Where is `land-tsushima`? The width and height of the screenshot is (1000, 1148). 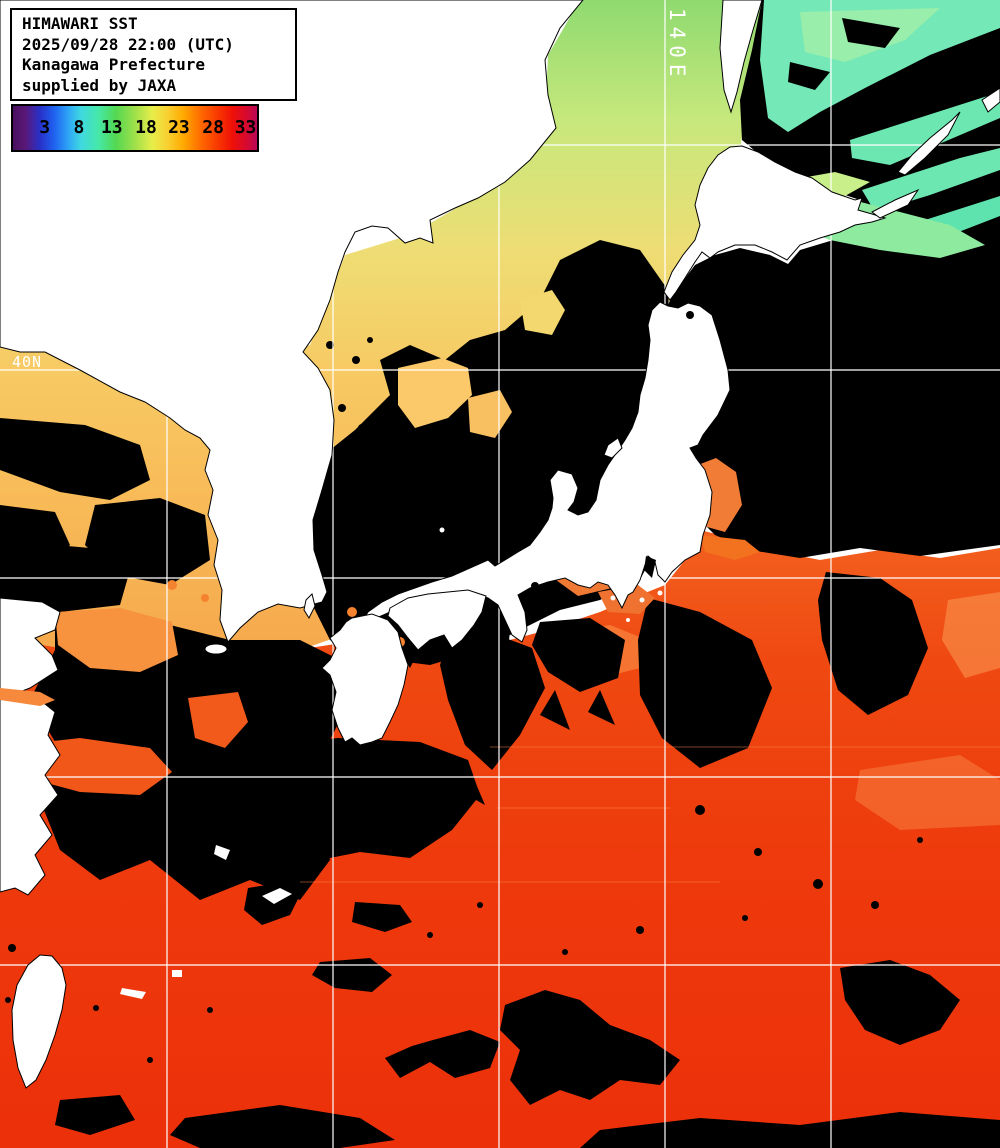 land-tsushima is located at coordinates (309, 606).